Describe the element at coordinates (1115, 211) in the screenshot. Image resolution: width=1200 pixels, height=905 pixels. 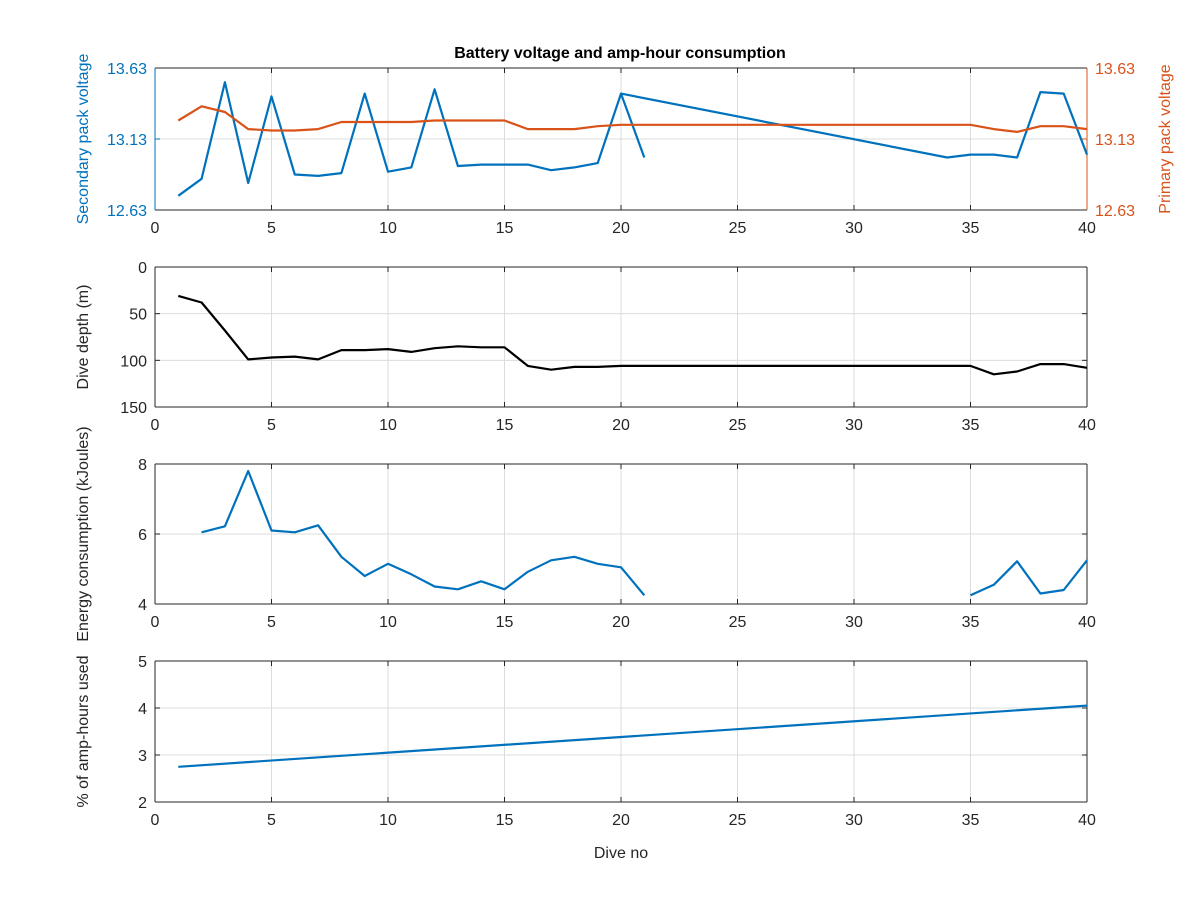
I see `y-right-tick-label: 12.63` at that location.